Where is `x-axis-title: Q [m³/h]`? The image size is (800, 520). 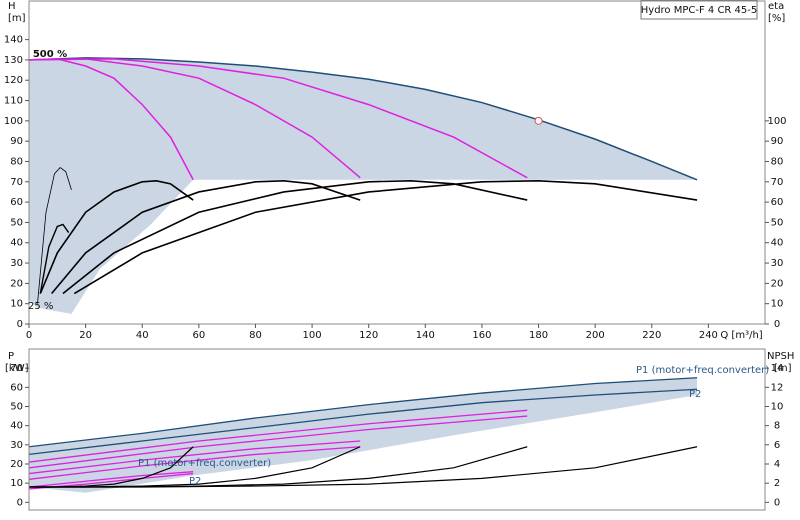 x-axis-title: Q [m³/h] is located at coordinates (741, 335).